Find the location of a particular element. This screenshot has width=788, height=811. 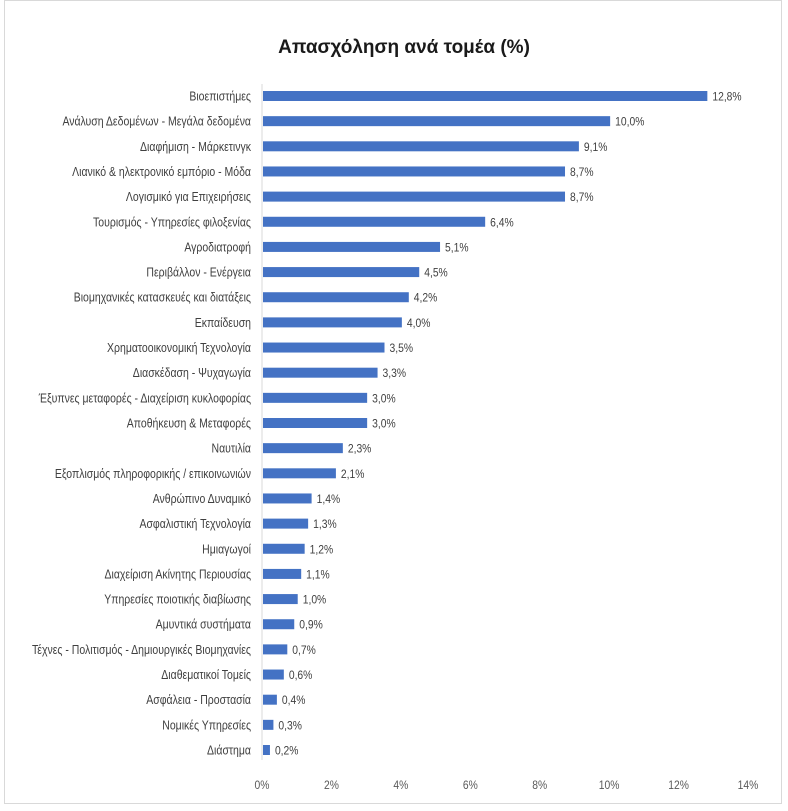

x-tick-label: 8% is located at coordinates (539, 785).